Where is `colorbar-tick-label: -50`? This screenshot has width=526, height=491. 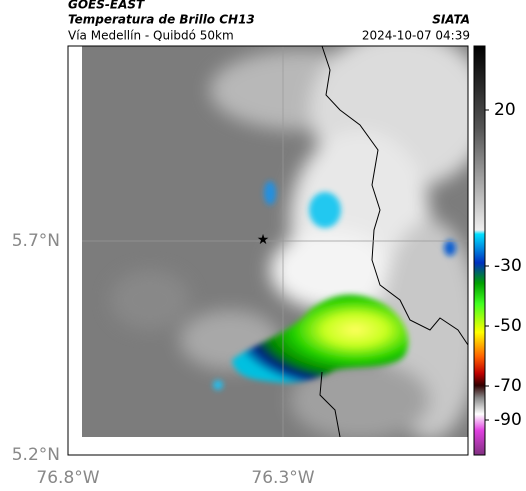 colorbar-tick-label: -50 is located at coordinates (508, 326).